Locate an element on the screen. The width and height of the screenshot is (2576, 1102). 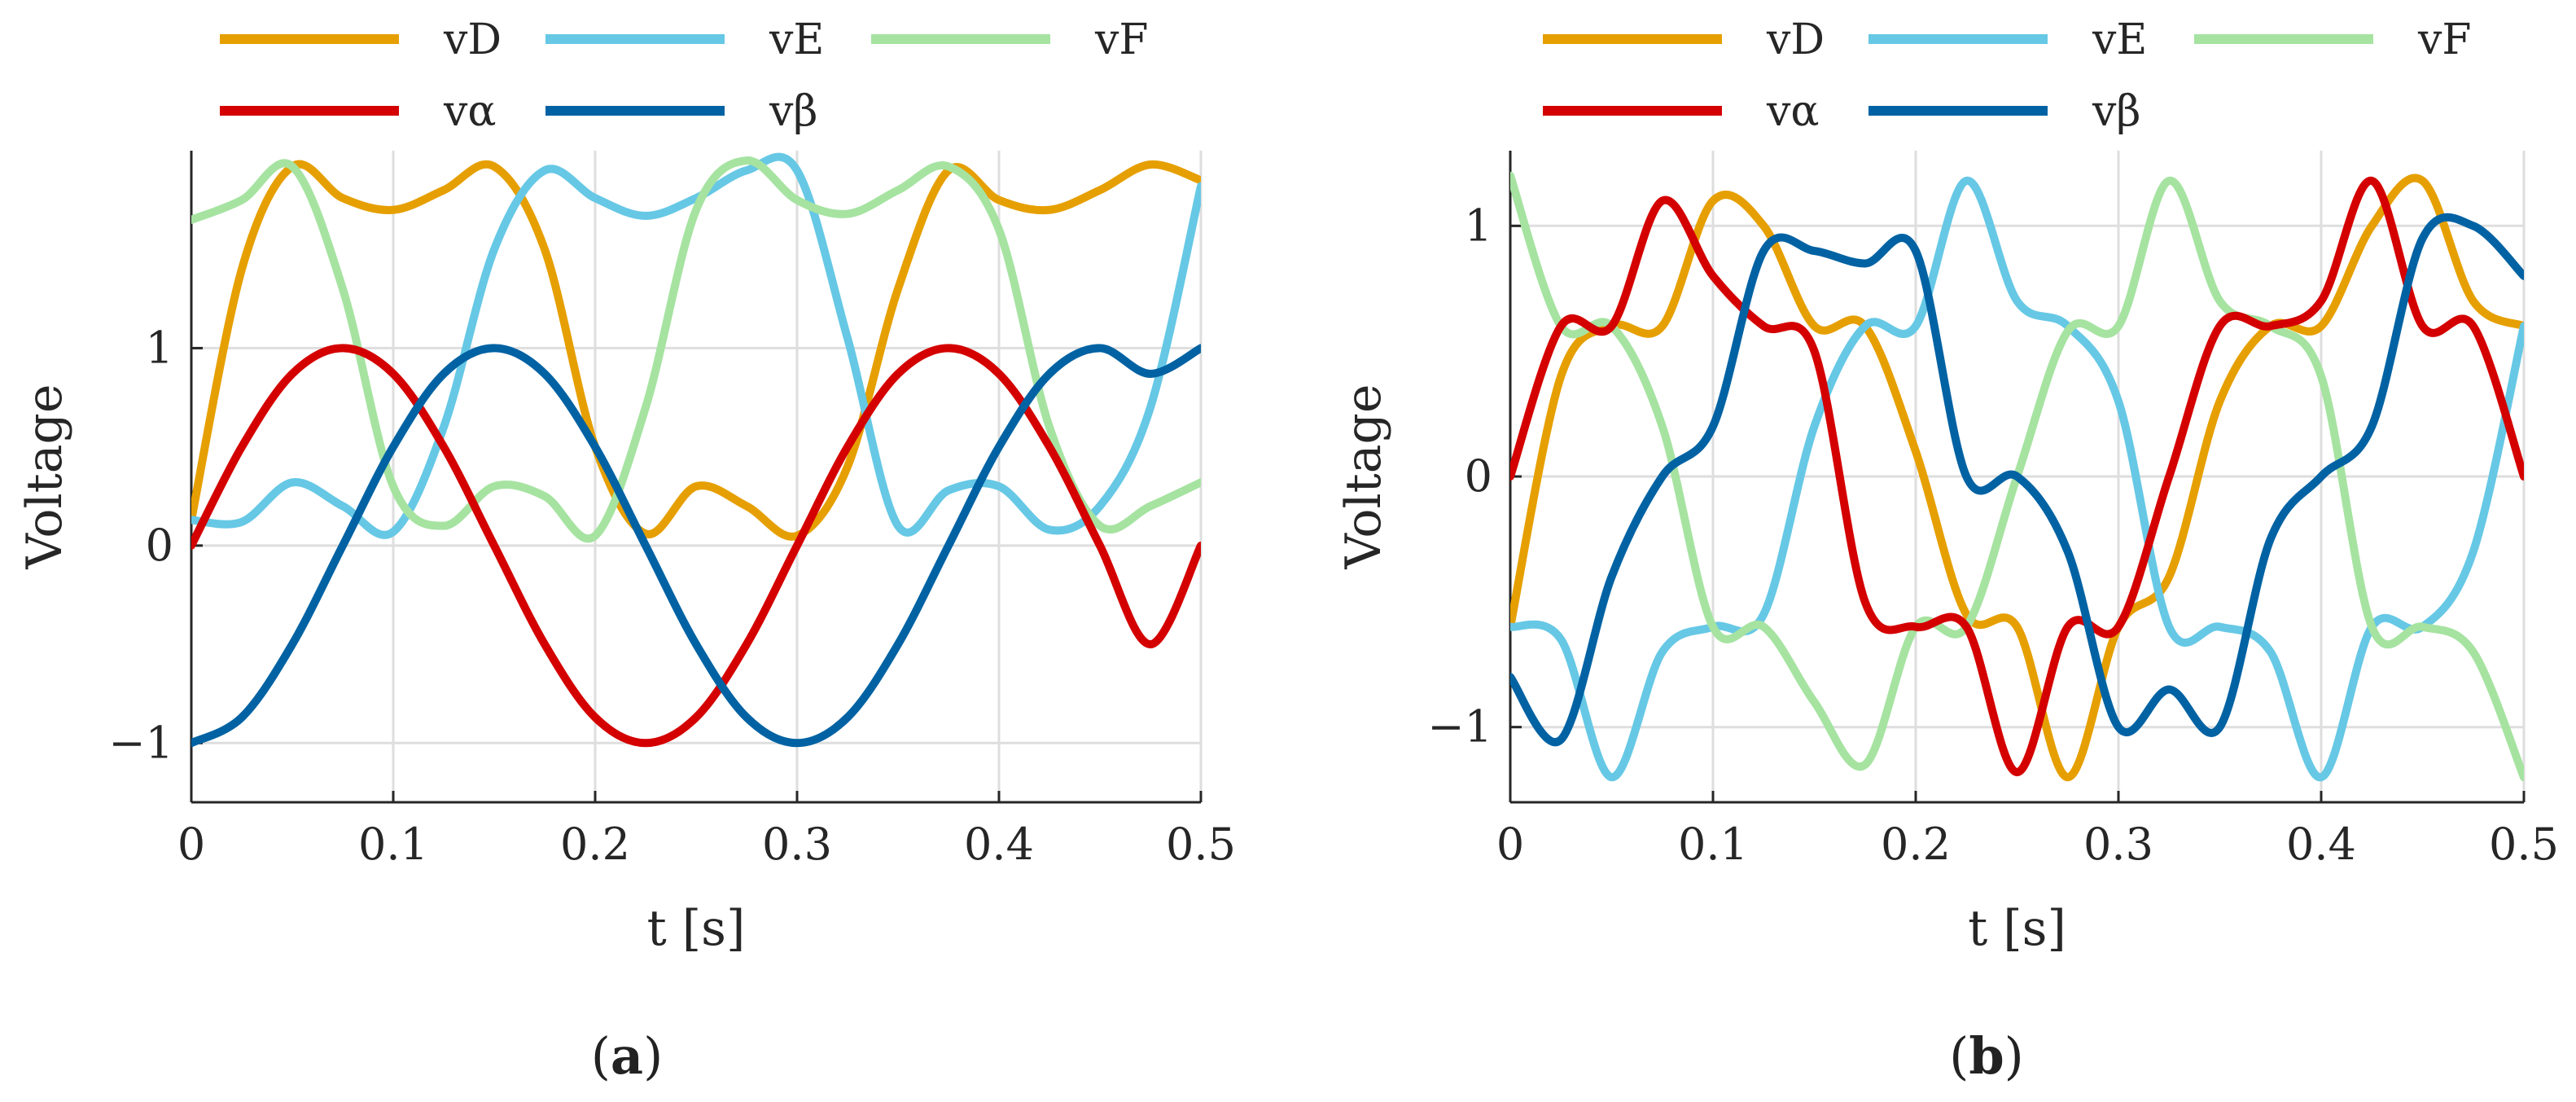
panel-letter: a is located at coordinates (627, 1056).